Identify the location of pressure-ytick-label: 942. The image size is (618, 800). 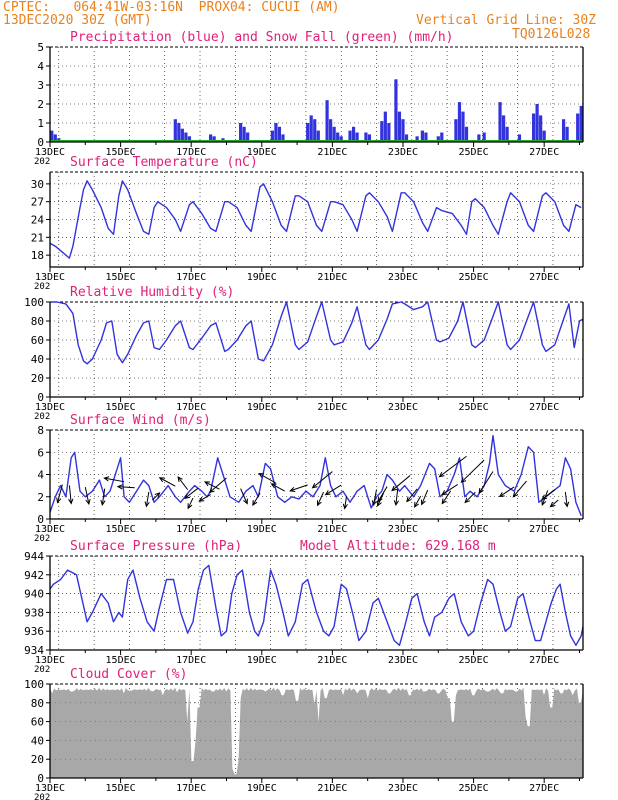
(34, 575).